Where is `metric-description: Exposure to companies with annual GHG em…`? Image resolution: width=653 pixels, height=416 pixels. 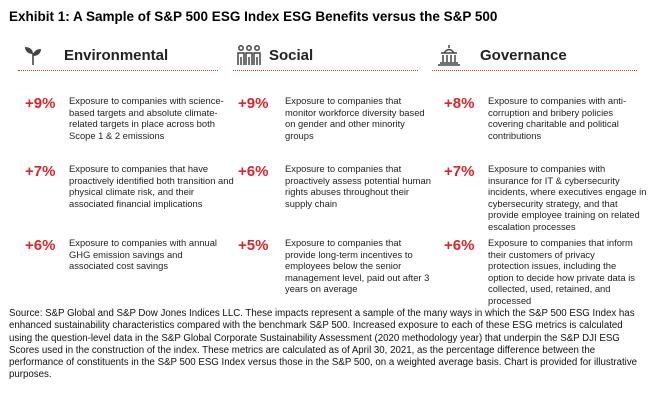 metric-description: Exposure to companies with annual GHG em… is located at coordinates (143, 254).